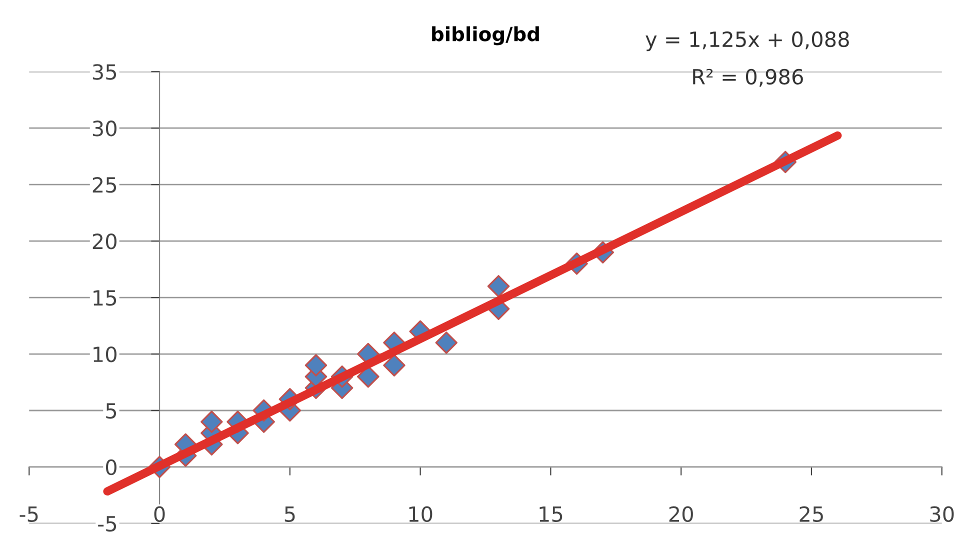 This screenshot has height=551, width=971. What do you see at coordinates (811, 514) in the screenshot?
I see `x-tick-label: 25` at bounding box center [811, 514].